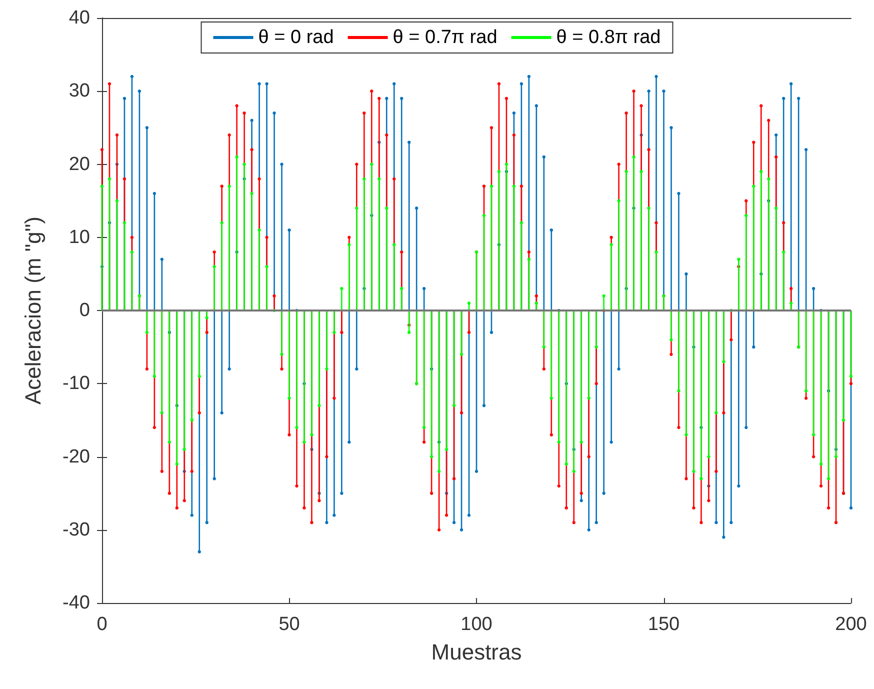  Describe the element at coordinates (76, 529) in the screenshot. I see `y-tick-label: -30` at that location.